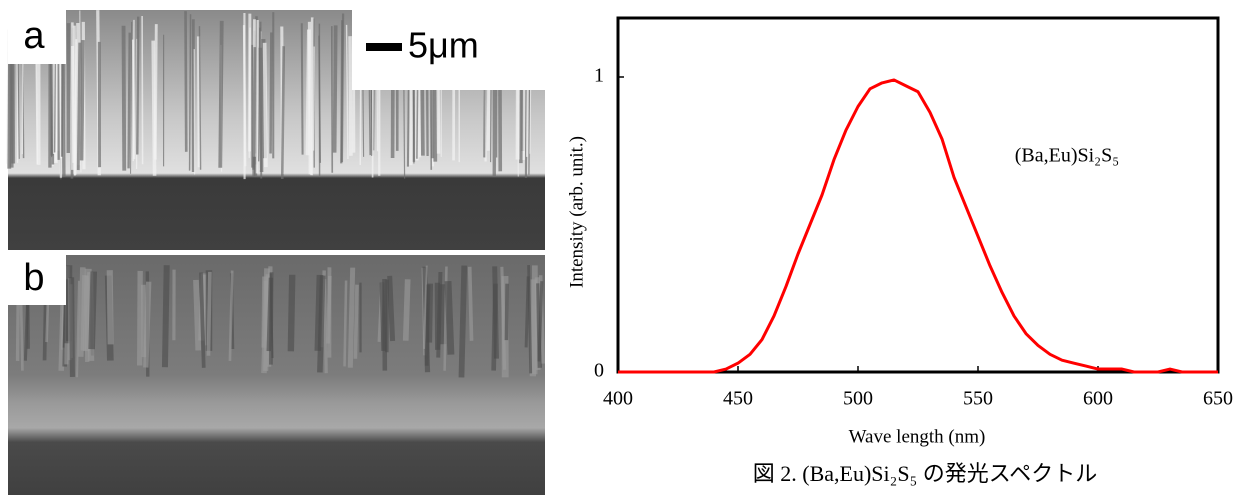  I want to click on x-tick-label: 650, so click(1218, 399).